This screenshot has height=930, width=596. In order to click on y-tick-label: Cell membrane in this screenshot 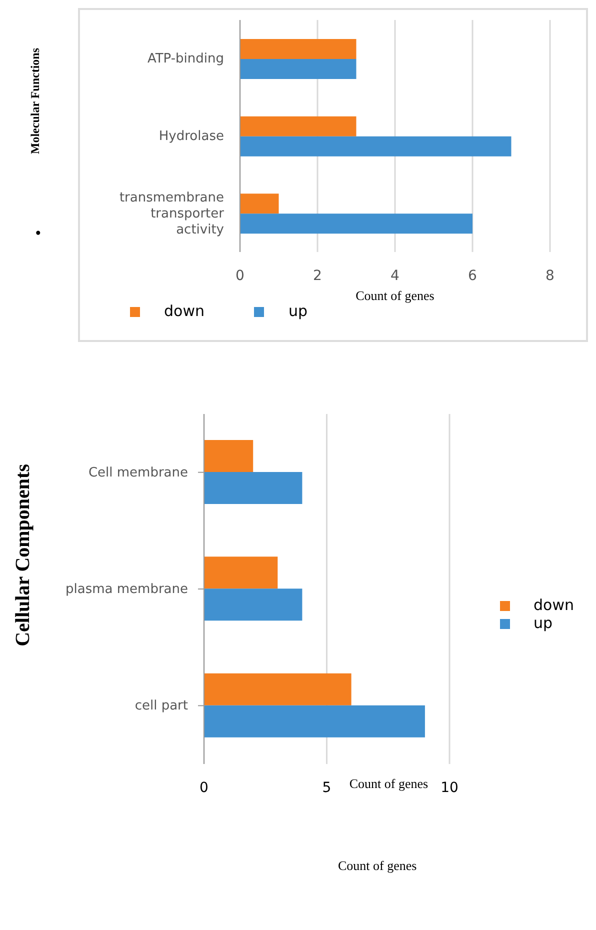, I will do `click(138, 472)`.